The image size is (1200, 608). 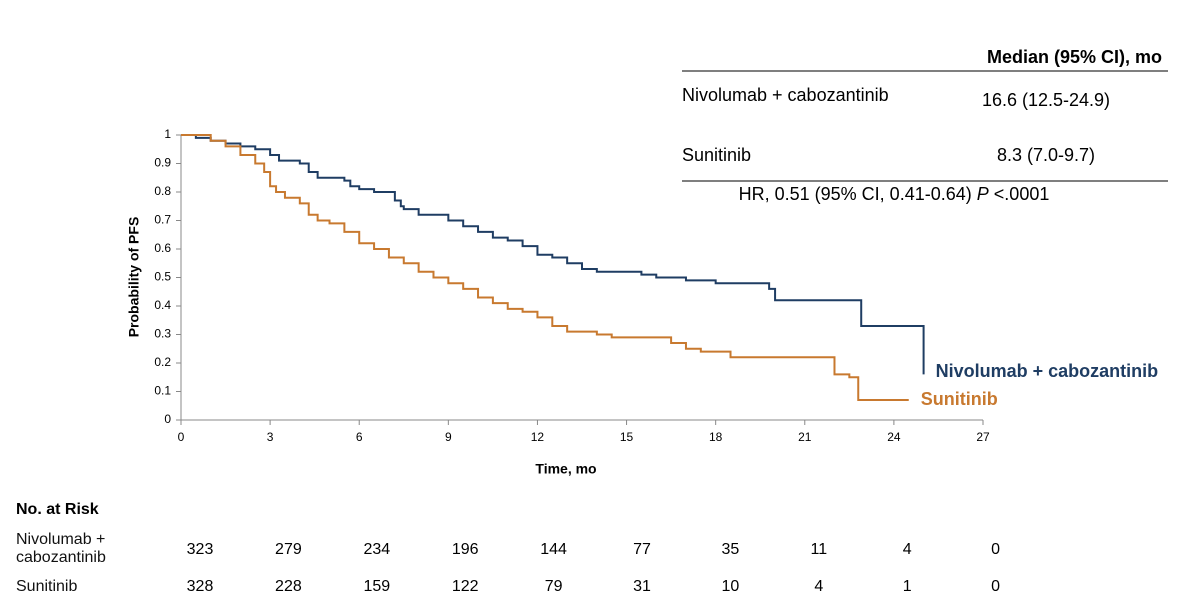 I want to click on curve-label: Sunitinib, so click(x=959, y=399).